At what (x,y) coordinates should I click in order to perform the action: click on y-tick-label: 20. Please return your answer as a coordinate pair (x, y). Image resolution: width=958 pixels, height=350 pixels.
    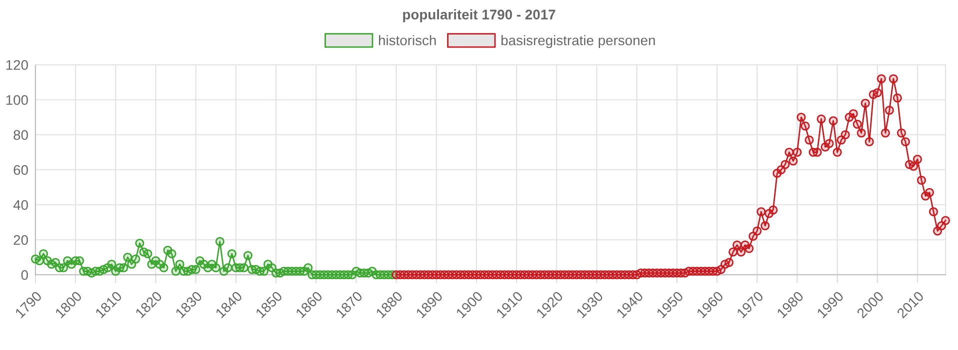
    Looking at the image, I should click on (21, 240).